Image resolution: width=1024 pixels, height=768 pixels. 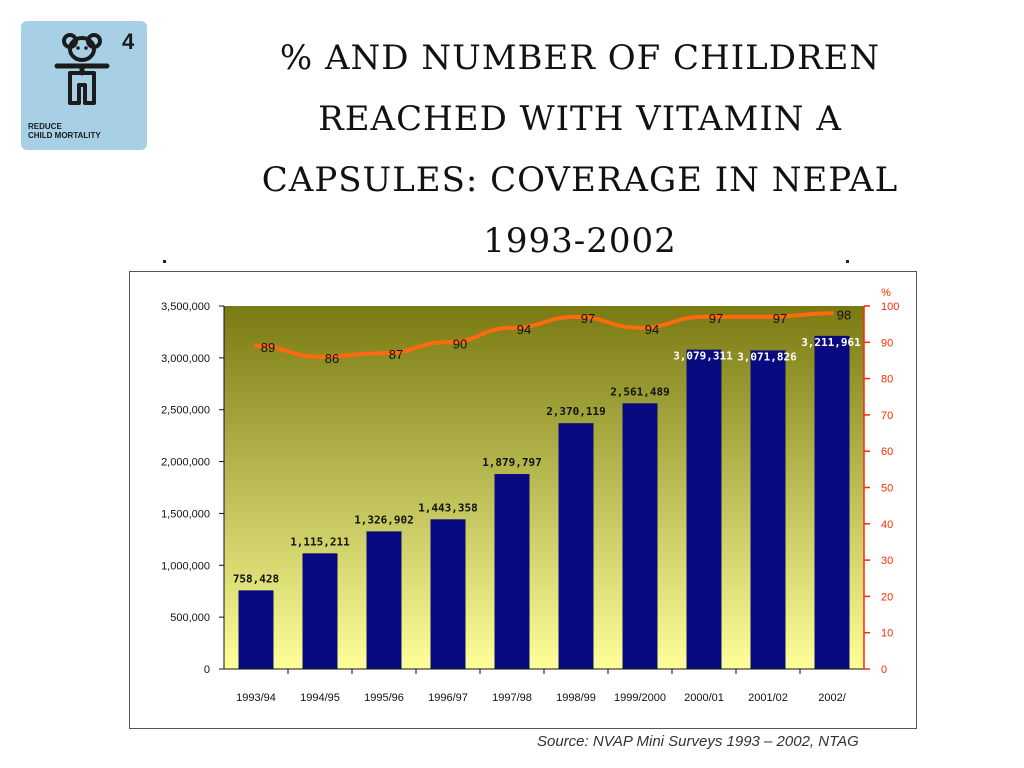 What do you see at coordinates (832, 698) in the screenshot?
I see `x-tick-label: 2002/` at bounding box center [832, 698].